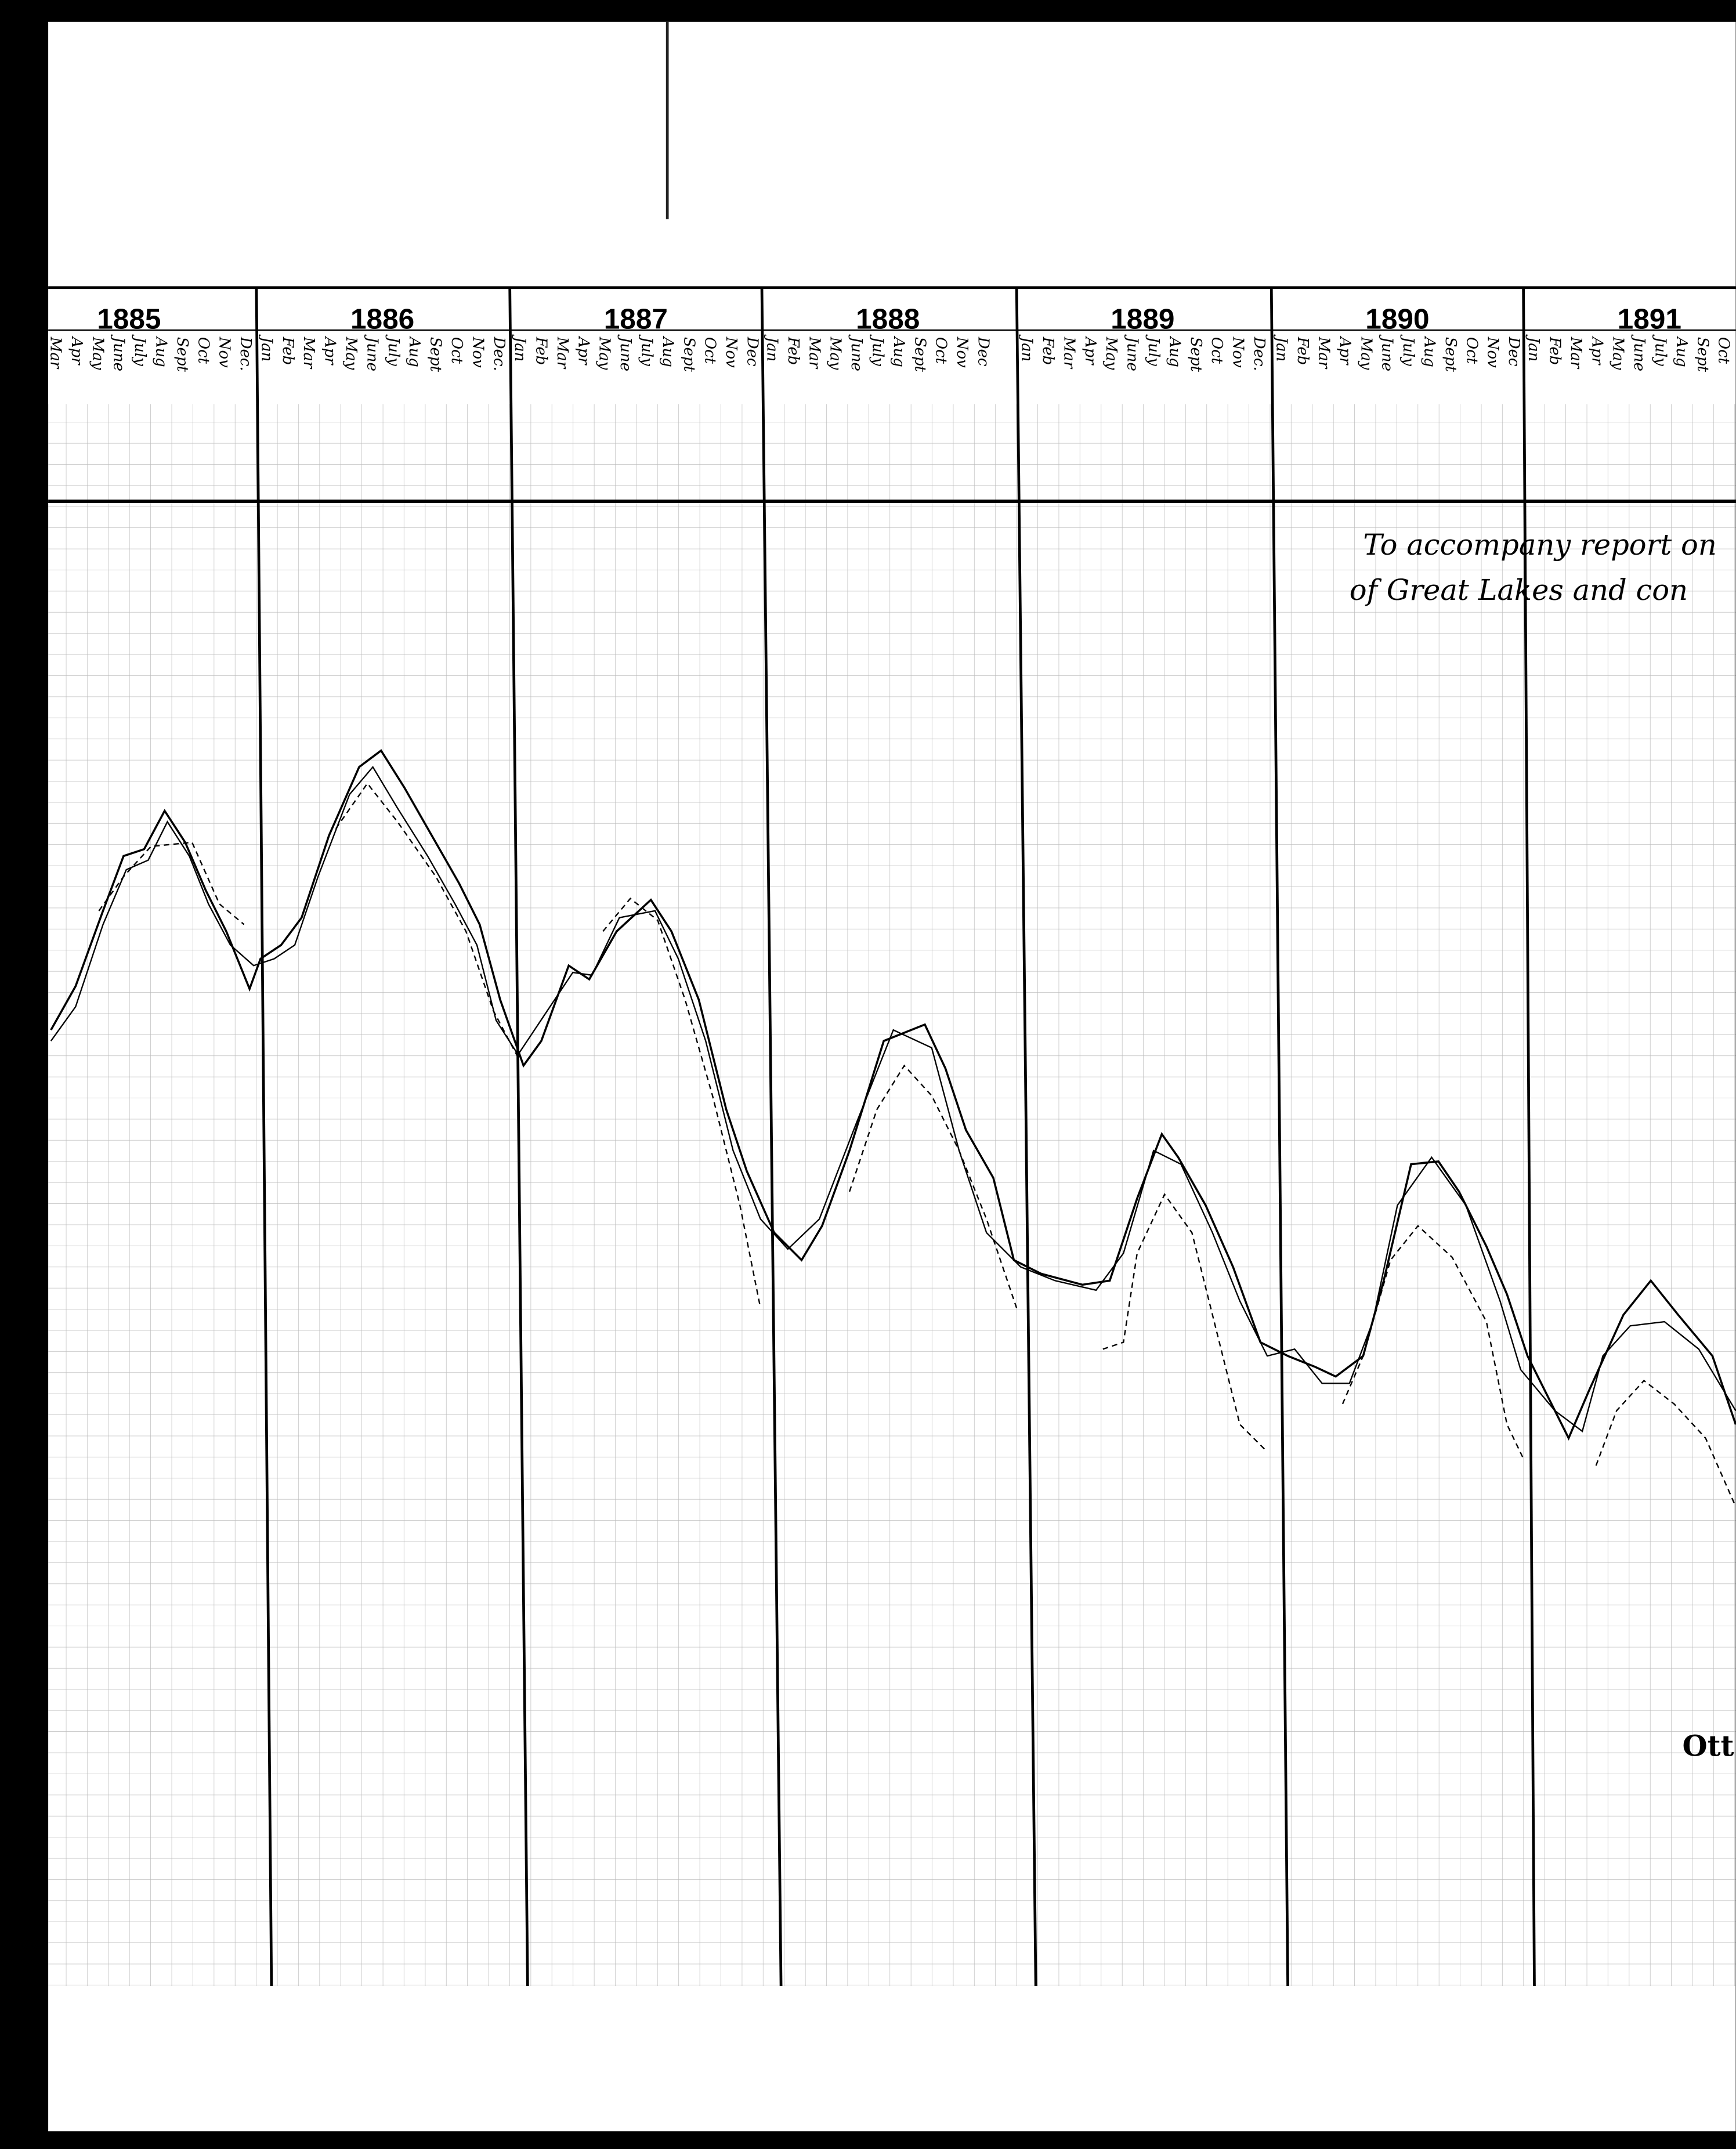 This screenshot has height=2149, width=1736. What do you see at coordinates (888, 319) in the screenshot?
I see `year-label: 1888` at bounding box center [888, 319].